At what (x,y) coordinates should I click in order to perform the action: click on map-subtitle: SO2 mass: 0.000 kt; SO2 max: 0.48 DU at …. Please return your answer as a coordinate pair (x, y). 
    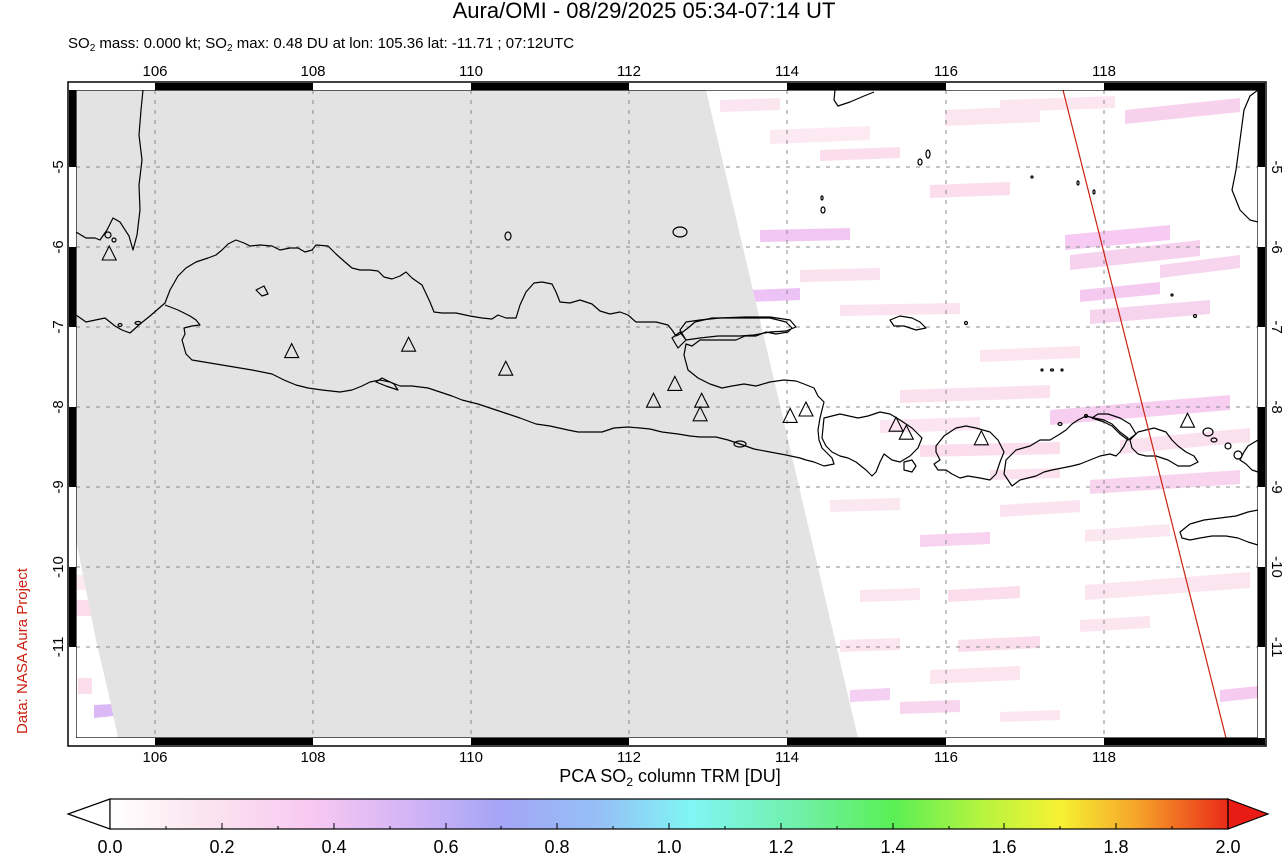
    Looking at the image, I should click on (321, 44).